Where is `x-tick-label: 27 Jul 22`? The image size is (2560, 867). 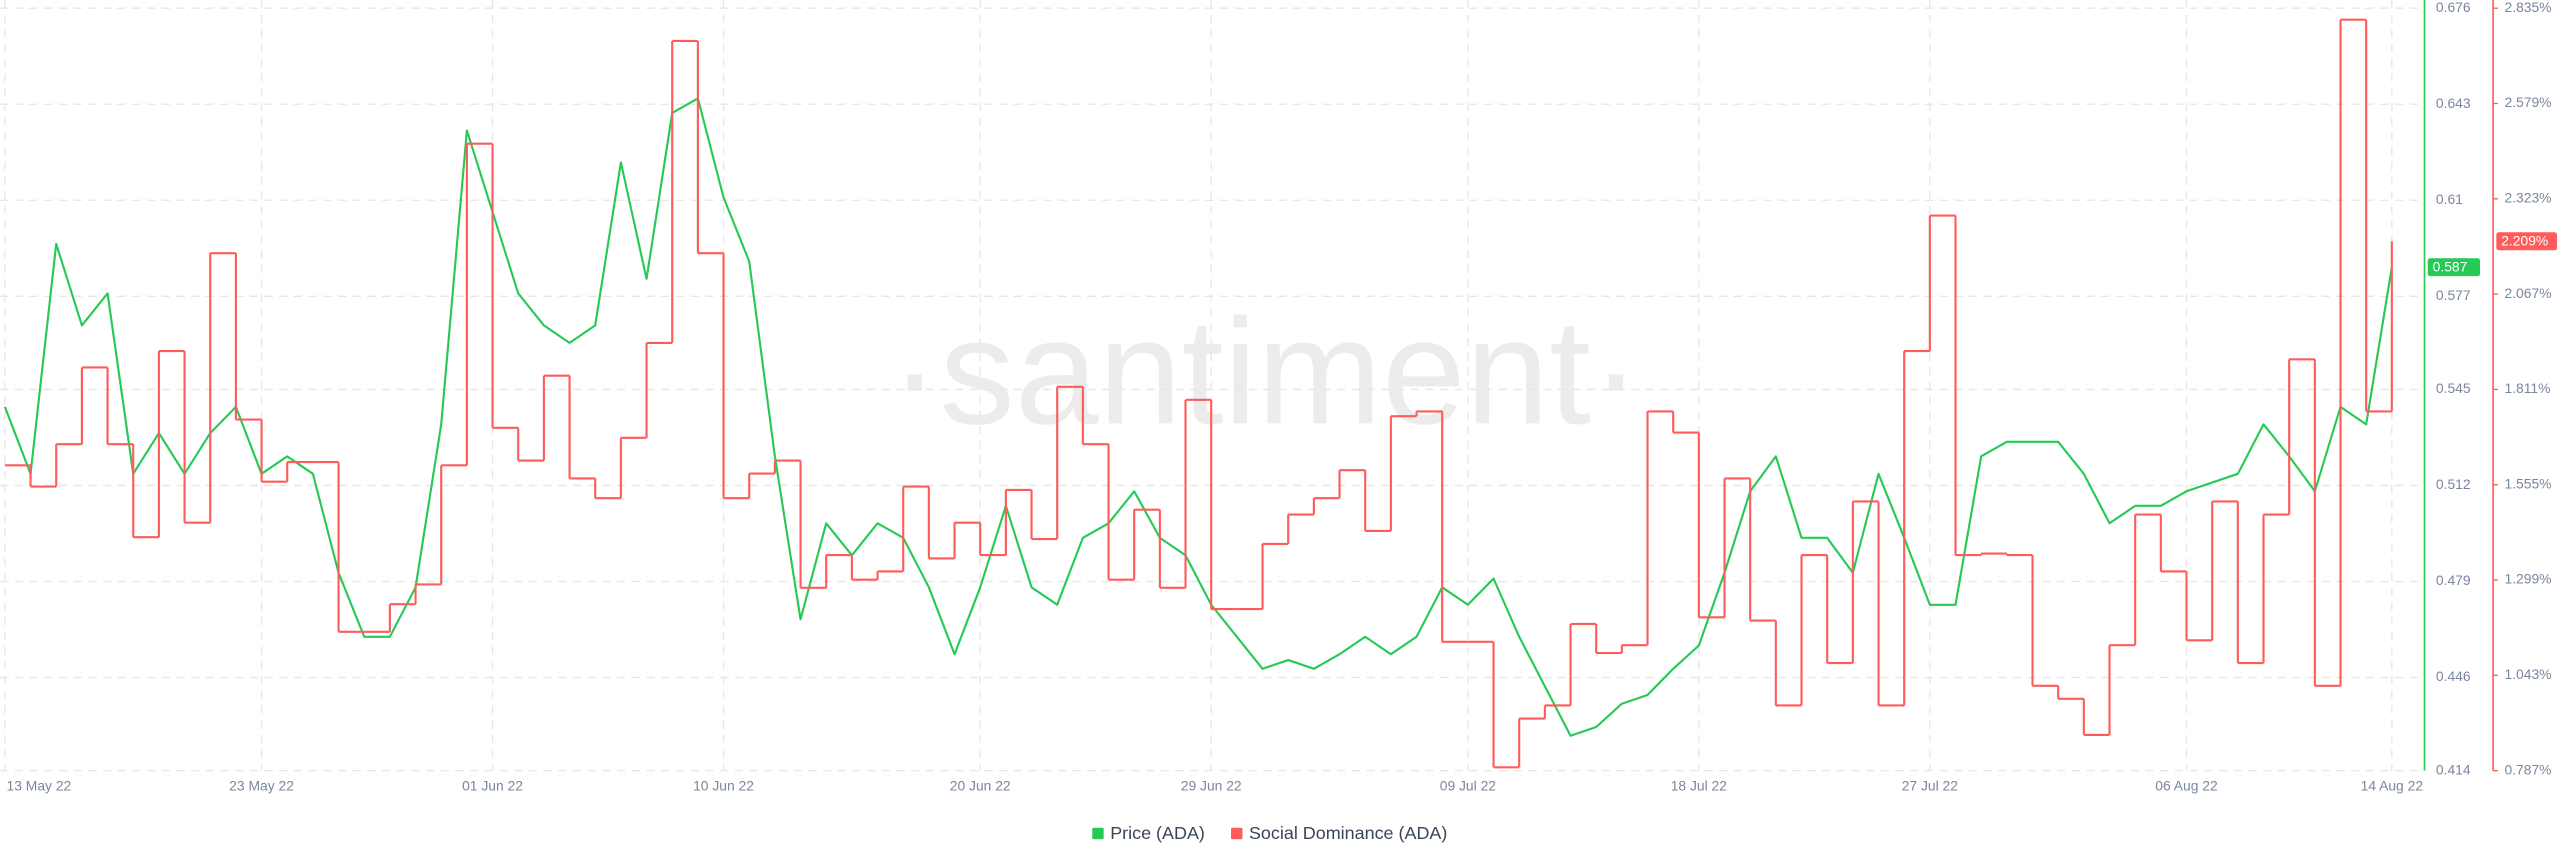 x-tick-label: 27 Jul 22 is located at coordinates (1930, 786).